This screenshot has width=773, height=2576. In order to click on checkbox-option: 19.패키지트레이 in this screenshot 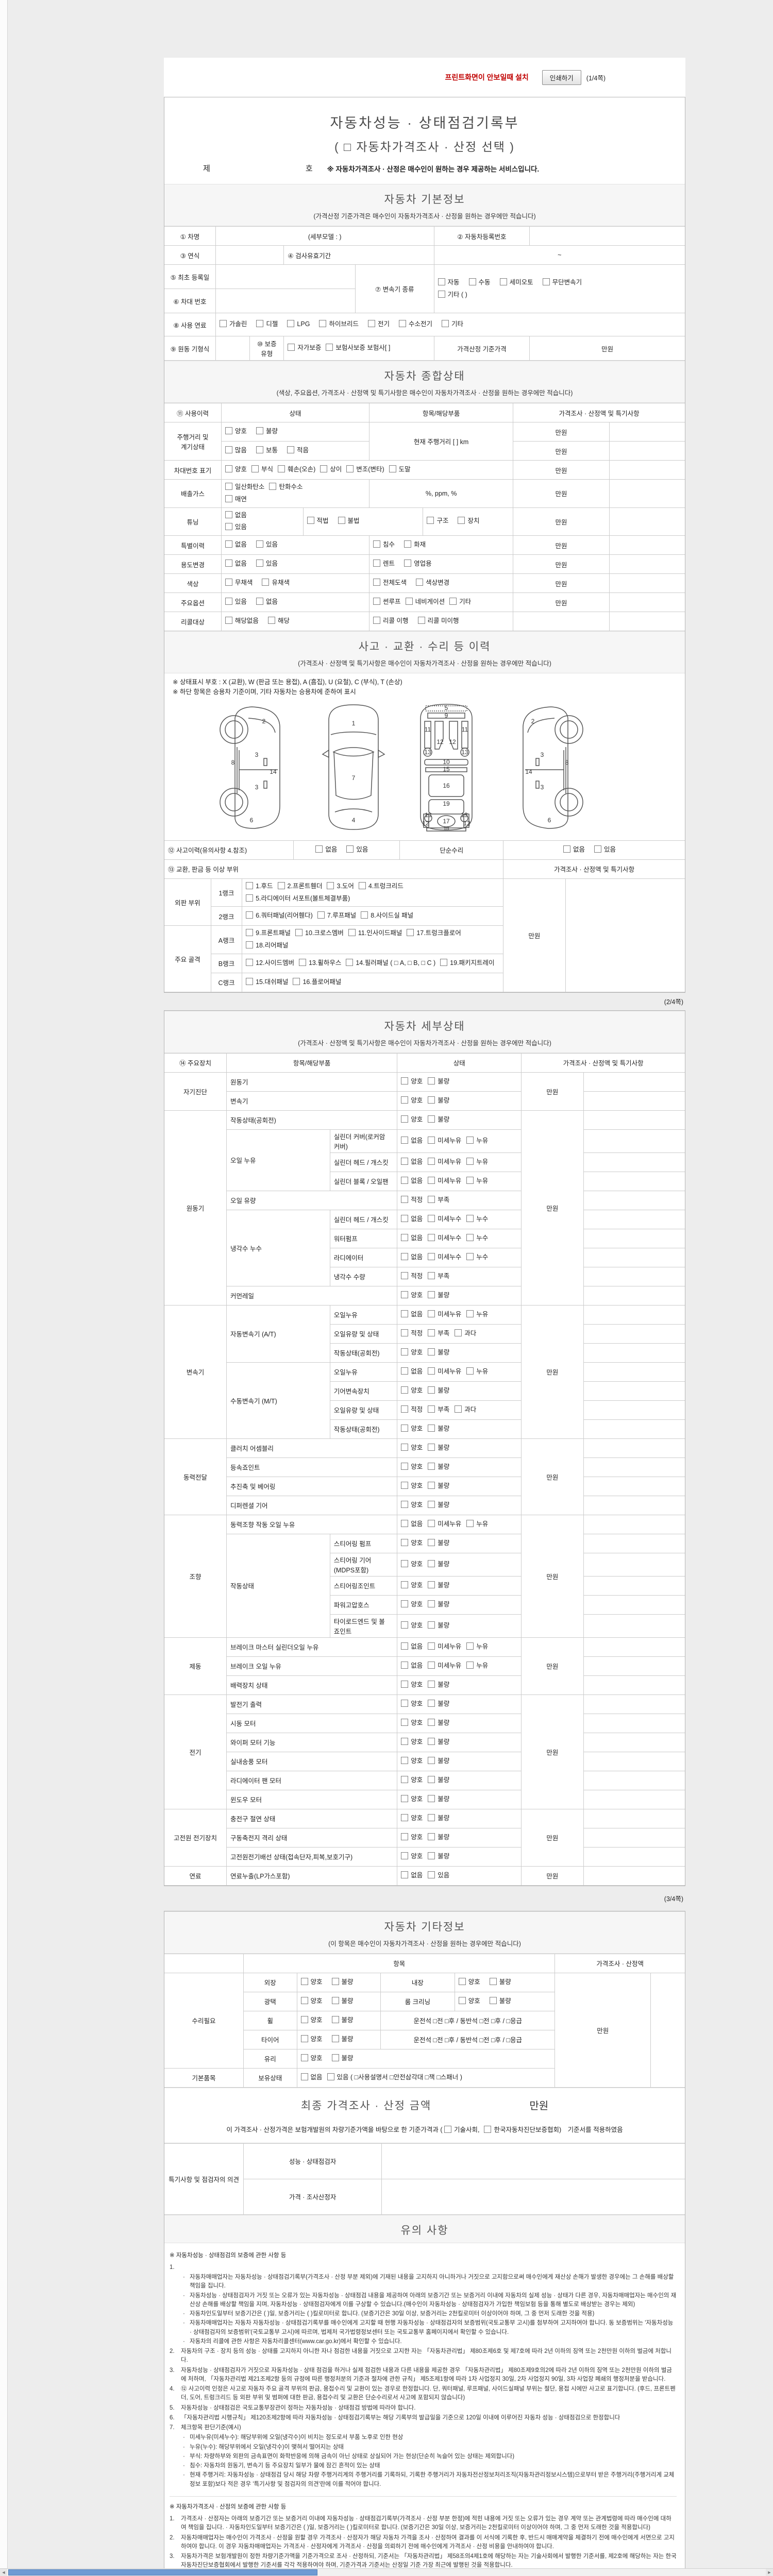, I will do `click(467, 963)`.